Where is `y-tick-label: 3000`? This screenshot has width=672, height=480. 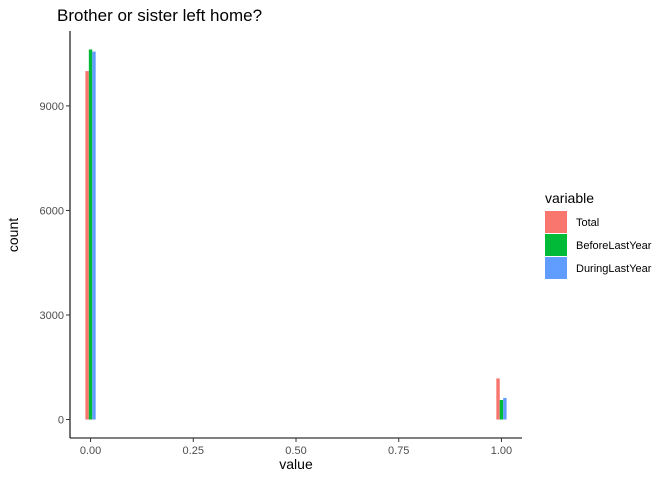 y-tick-label: 3000 is located at coordinates (52, 316).